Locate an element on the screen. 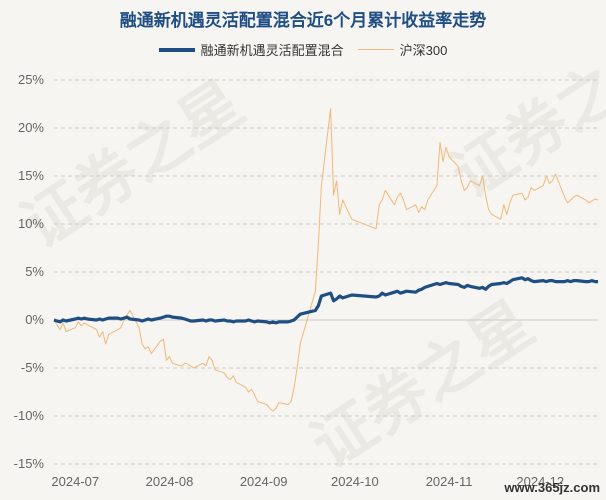  y-axis: 25% 20% 15% 10% 5% 0% -5% -10% -15% is located at coordinates (29, 271).